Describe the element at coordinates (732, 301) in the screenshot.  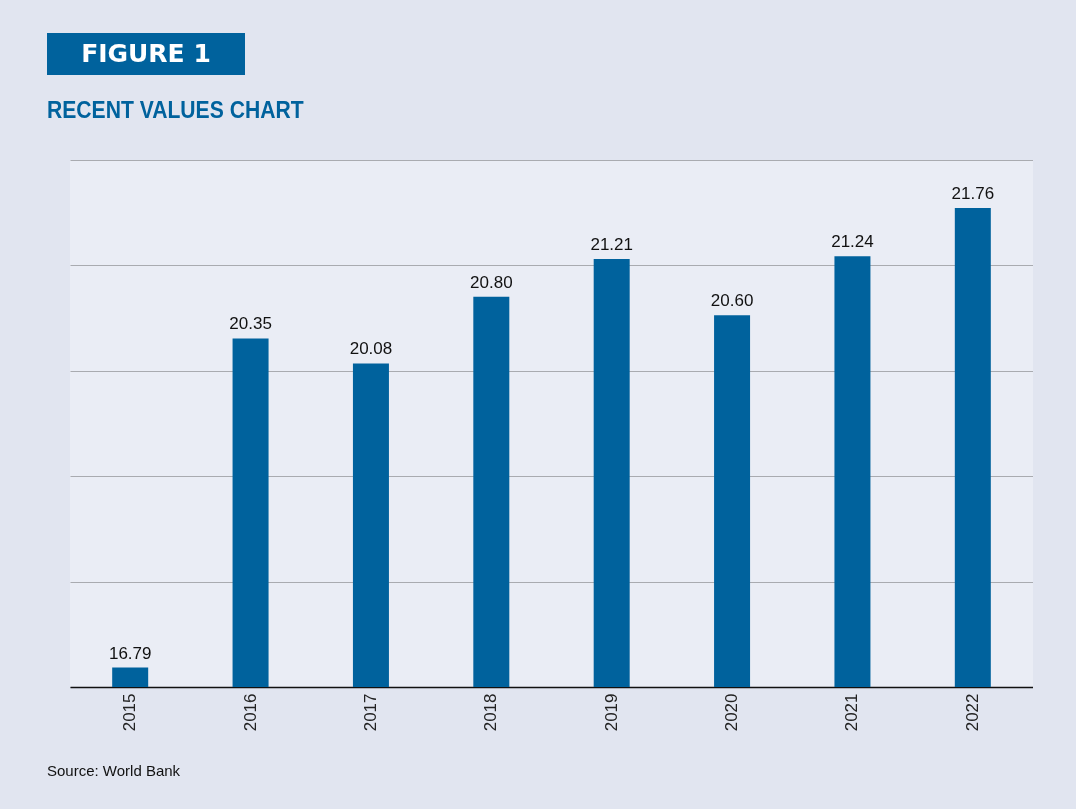
I see `data-label: 20.60` at that location.